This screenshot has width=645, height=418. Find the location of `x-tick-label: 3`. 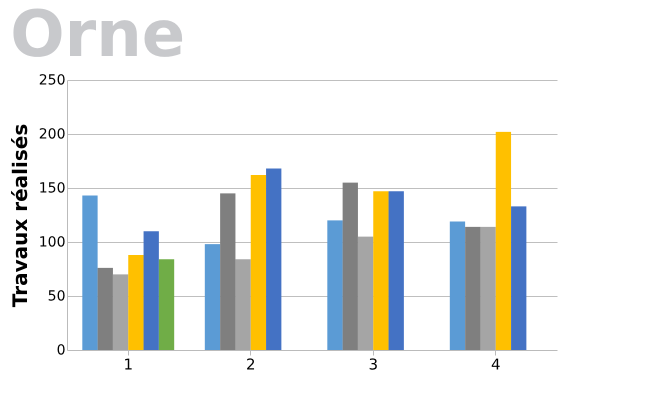

x-tick-label: 3 is located at coordinates (373, 365).